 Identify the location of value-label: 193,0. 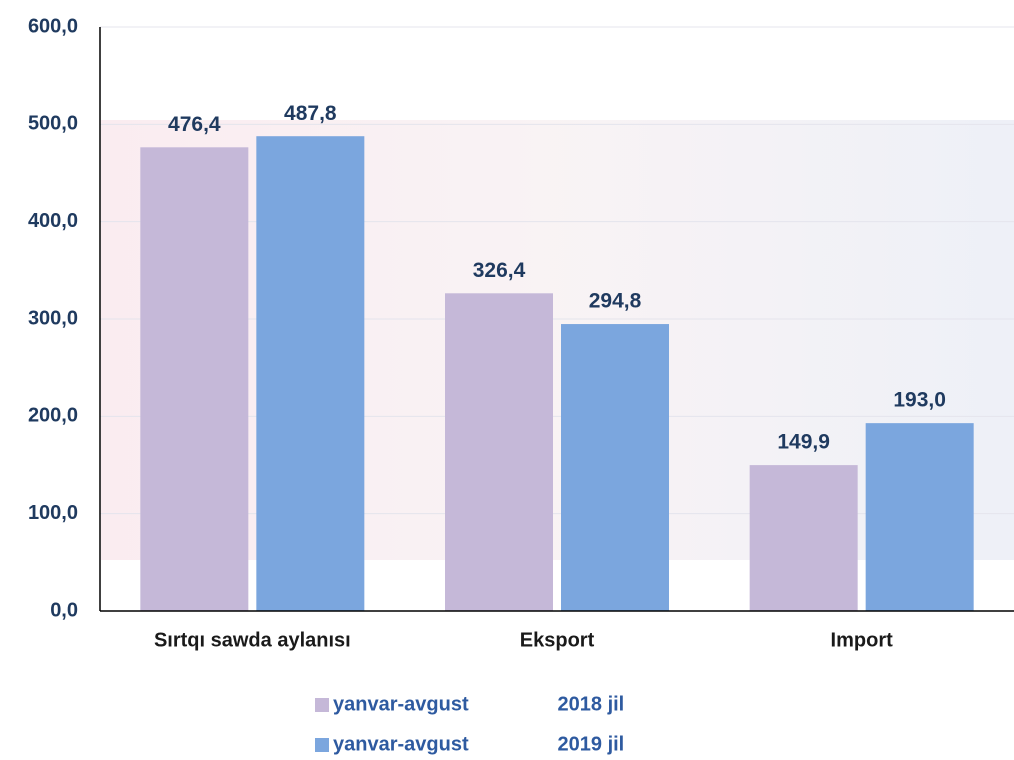
(919, 400).